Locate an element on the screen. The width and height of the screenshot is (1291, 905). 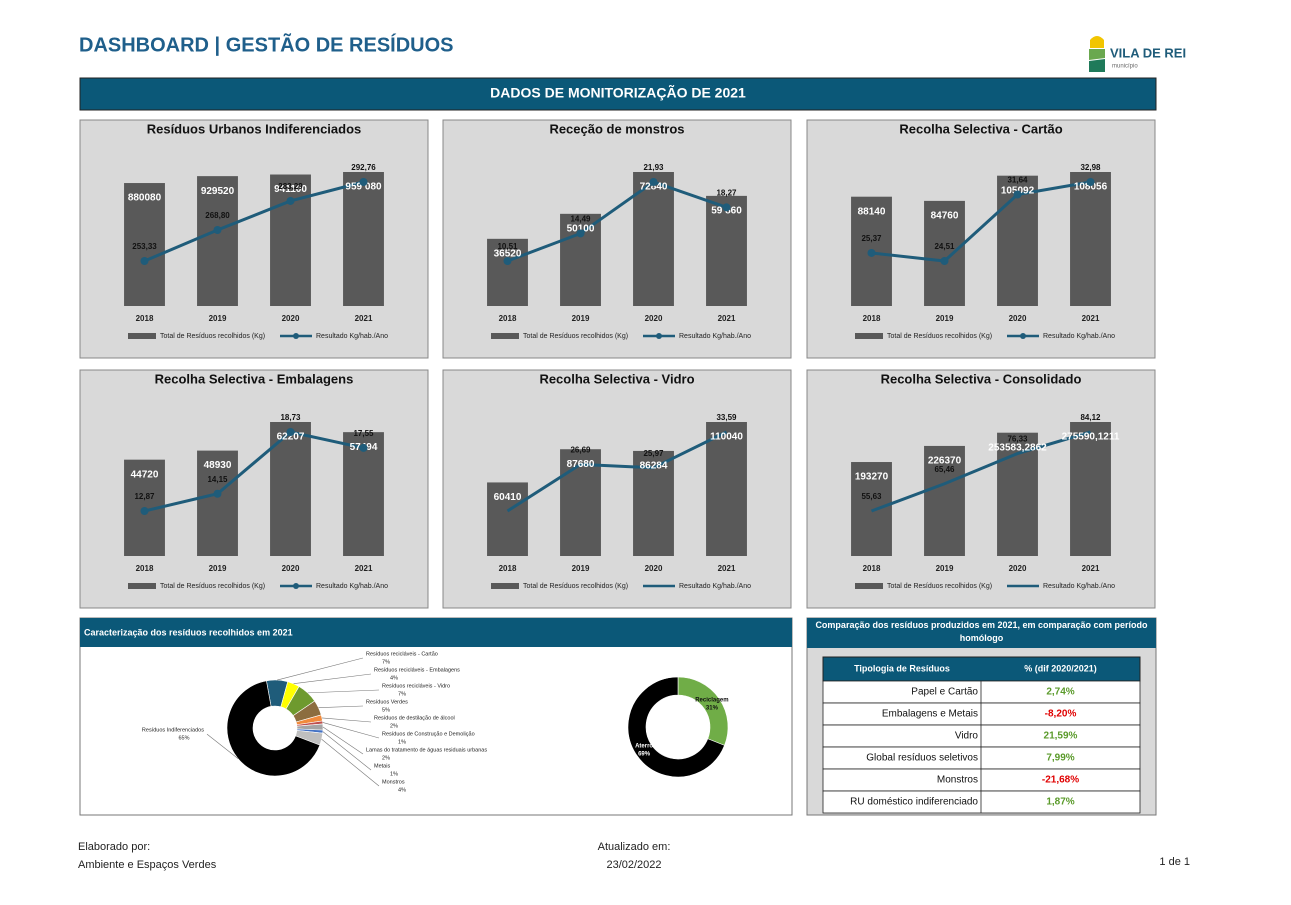
bar-value-label: 86284 is located at coordinates (654, 466).